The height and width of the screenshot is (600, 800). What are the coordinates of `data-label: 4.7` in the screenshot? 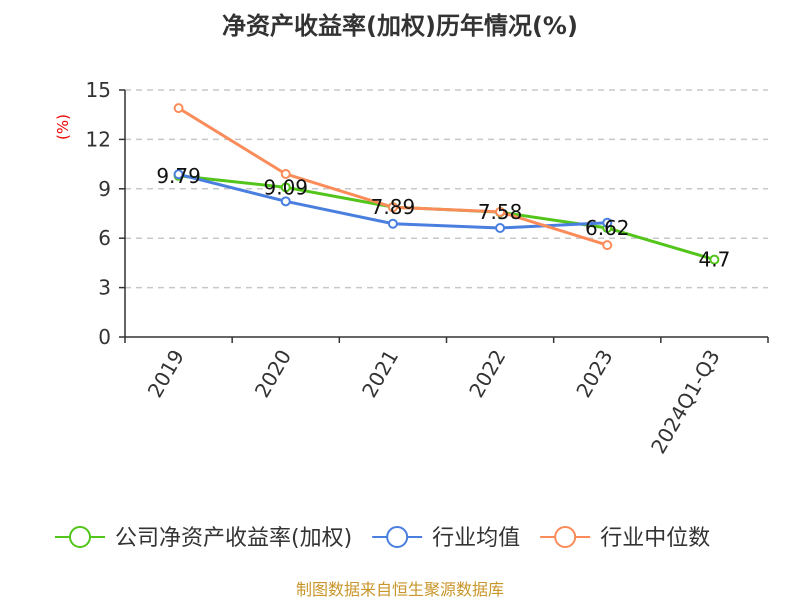 It's located at (715, 260).